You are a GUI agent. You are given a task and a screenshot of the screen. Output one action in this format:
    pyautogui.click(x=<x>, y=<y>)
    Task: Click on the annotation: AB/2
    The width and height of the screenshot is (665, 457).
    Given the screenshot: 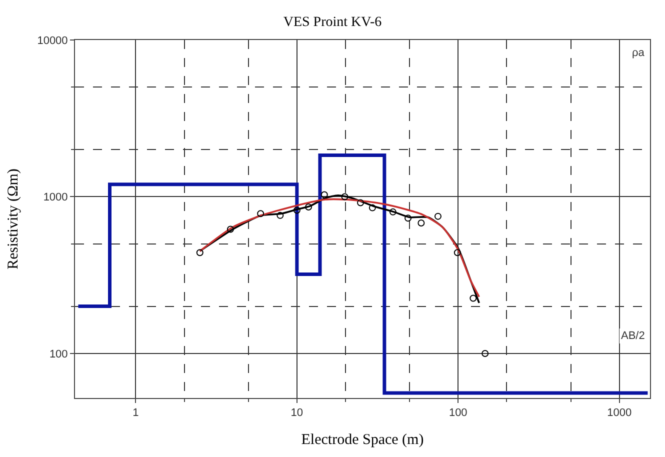 What is the action you would take?
    pyautogui.click(x=633, y=336)
    